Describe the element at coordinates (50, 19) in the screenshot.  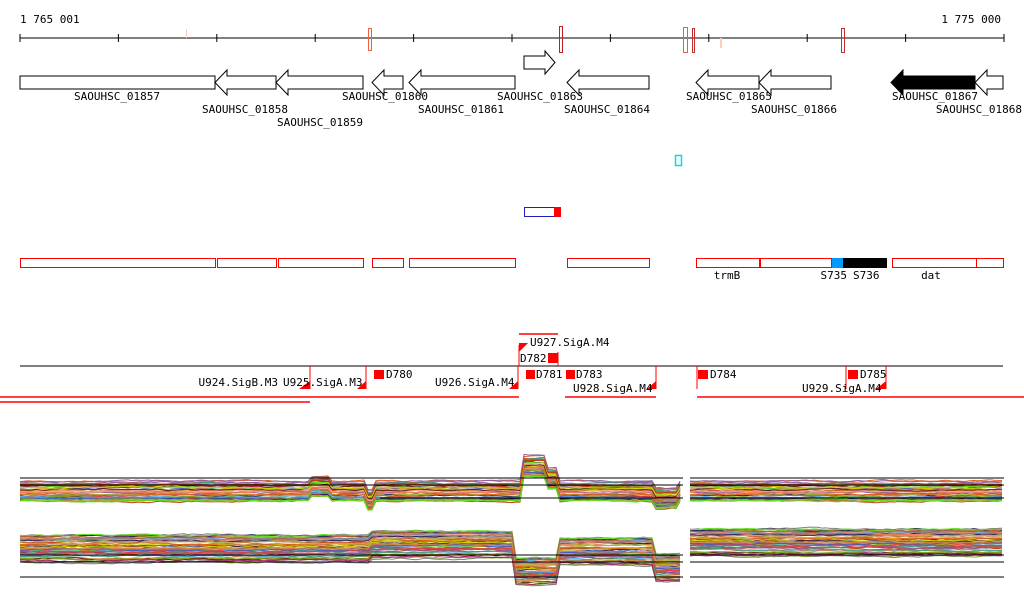
I see `ruler-start-label: 1 765 001` at that location.